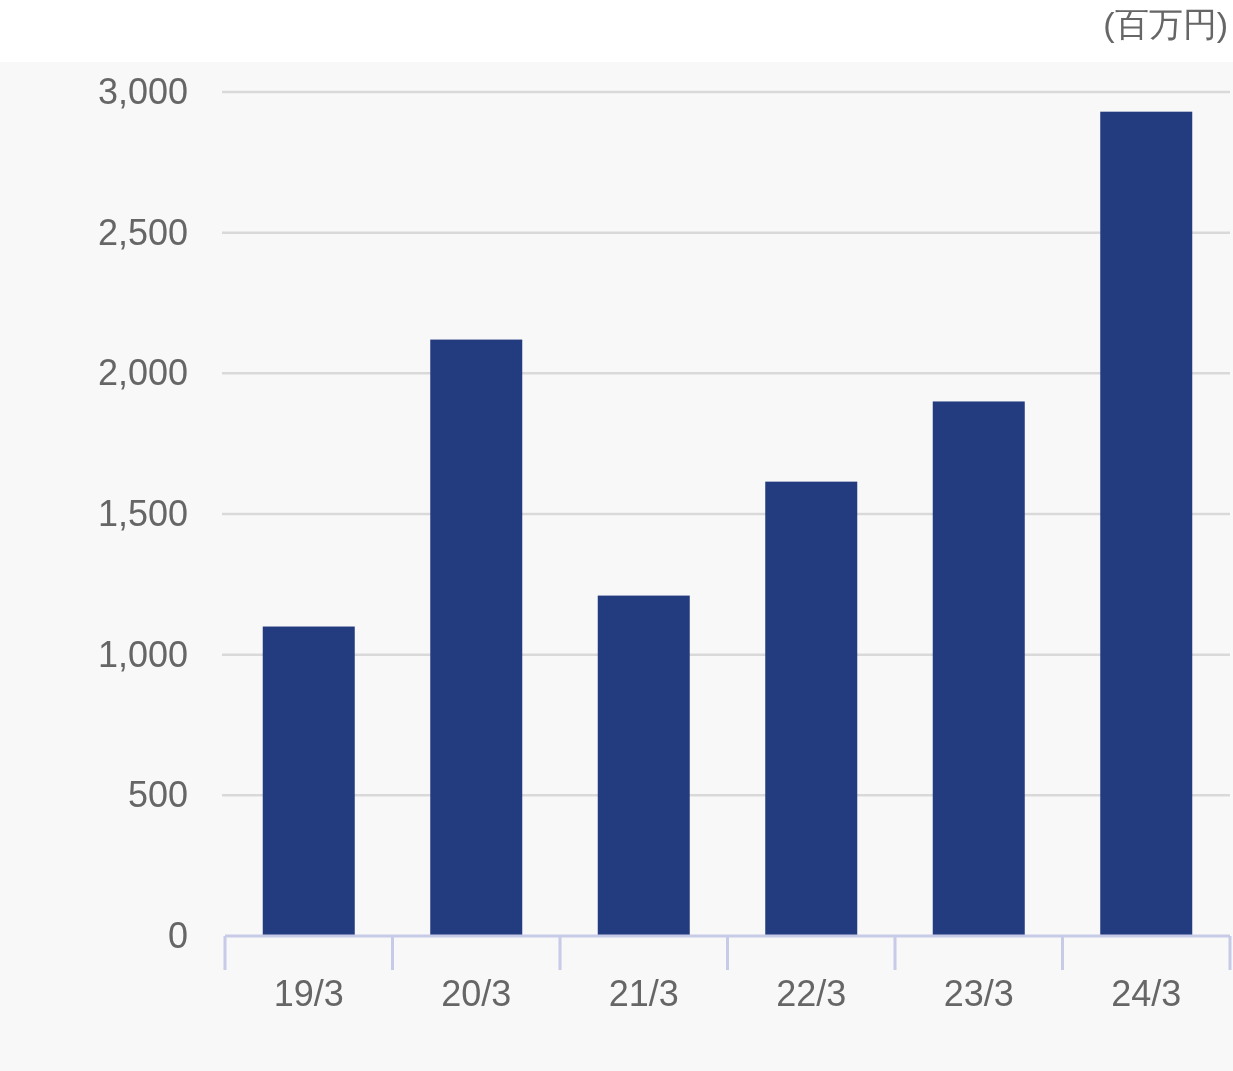 This screenshot has height=1071, width=1233. Describe the element at coordinates (142, 513) in the screenshot. I see `y-tick-label: 1,500` at that location.